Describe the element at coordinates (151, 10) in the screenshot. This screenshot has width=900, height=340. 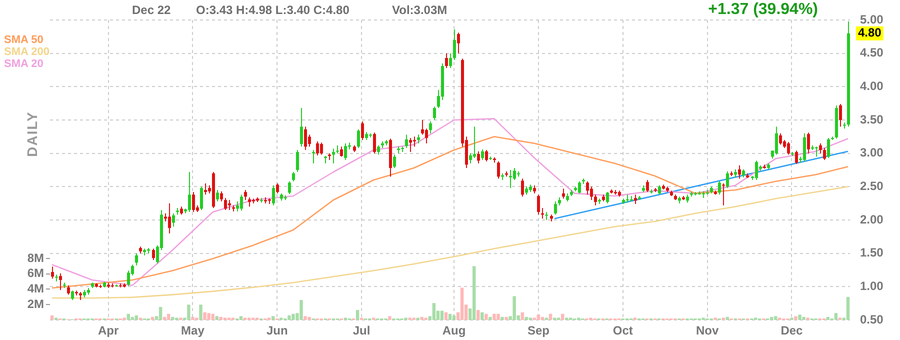
I see `text: Dec 22` at that location.